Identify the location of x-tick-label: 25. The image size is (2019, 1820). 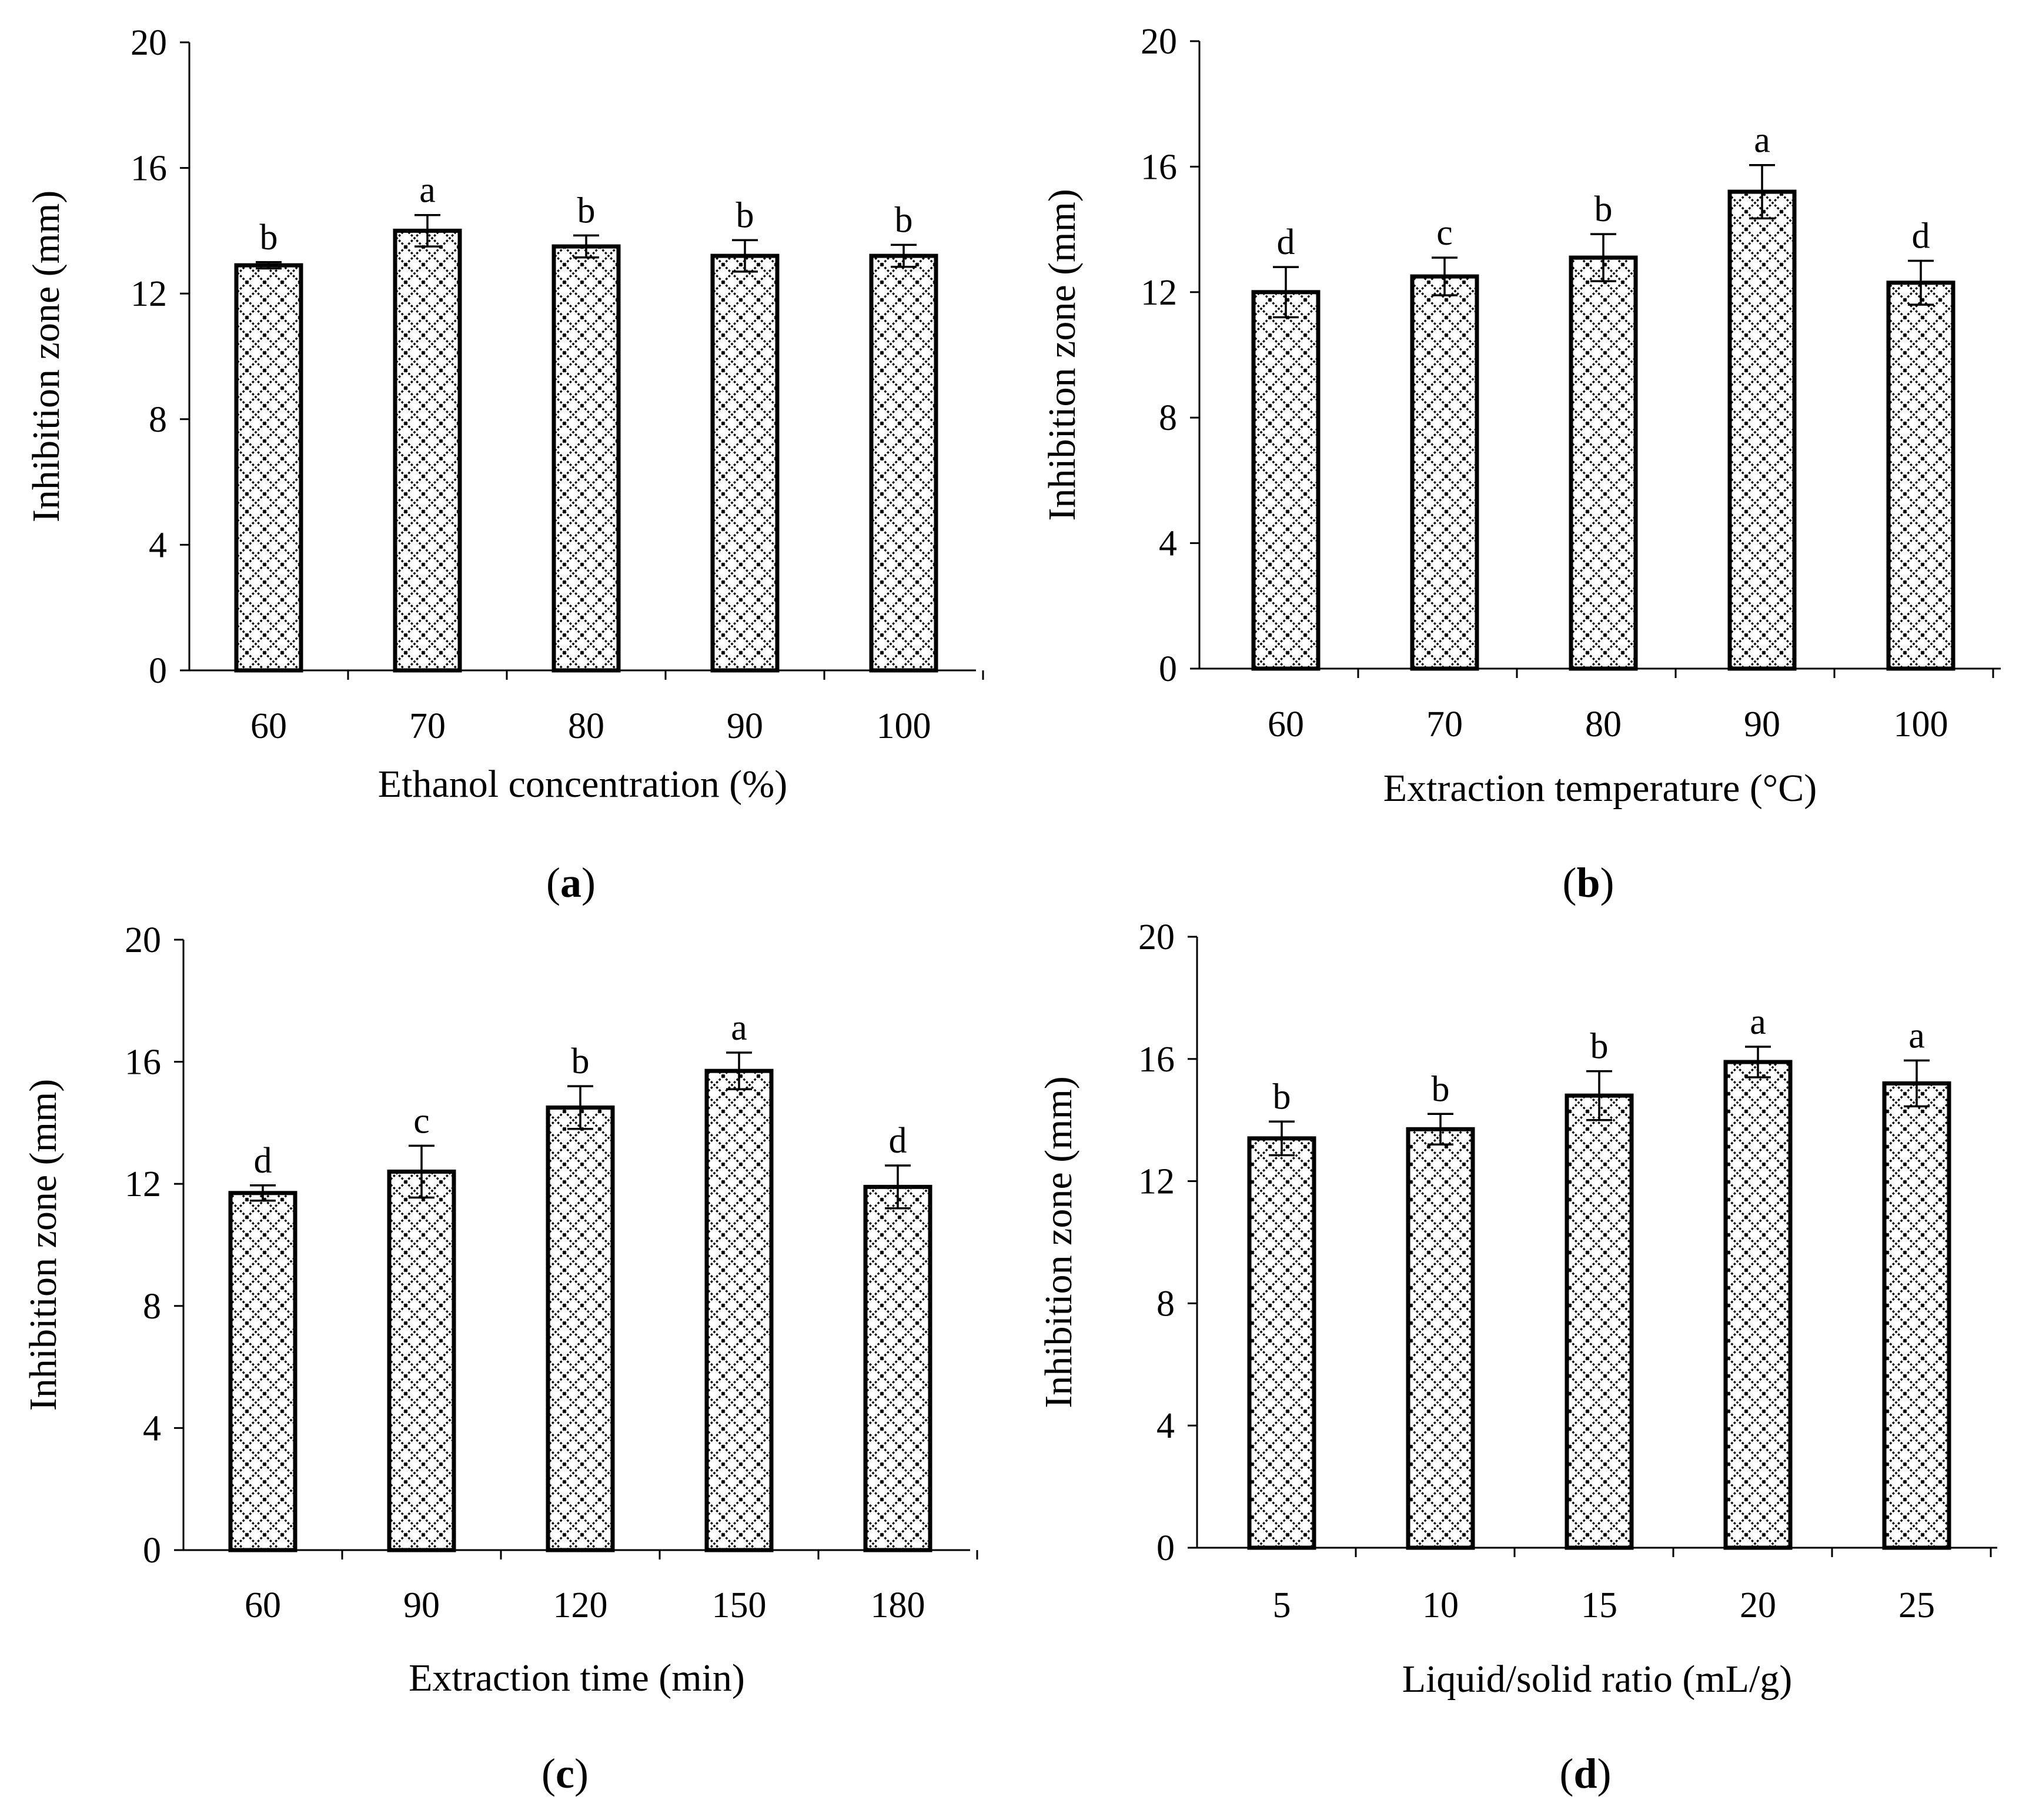
(1916, 1605).